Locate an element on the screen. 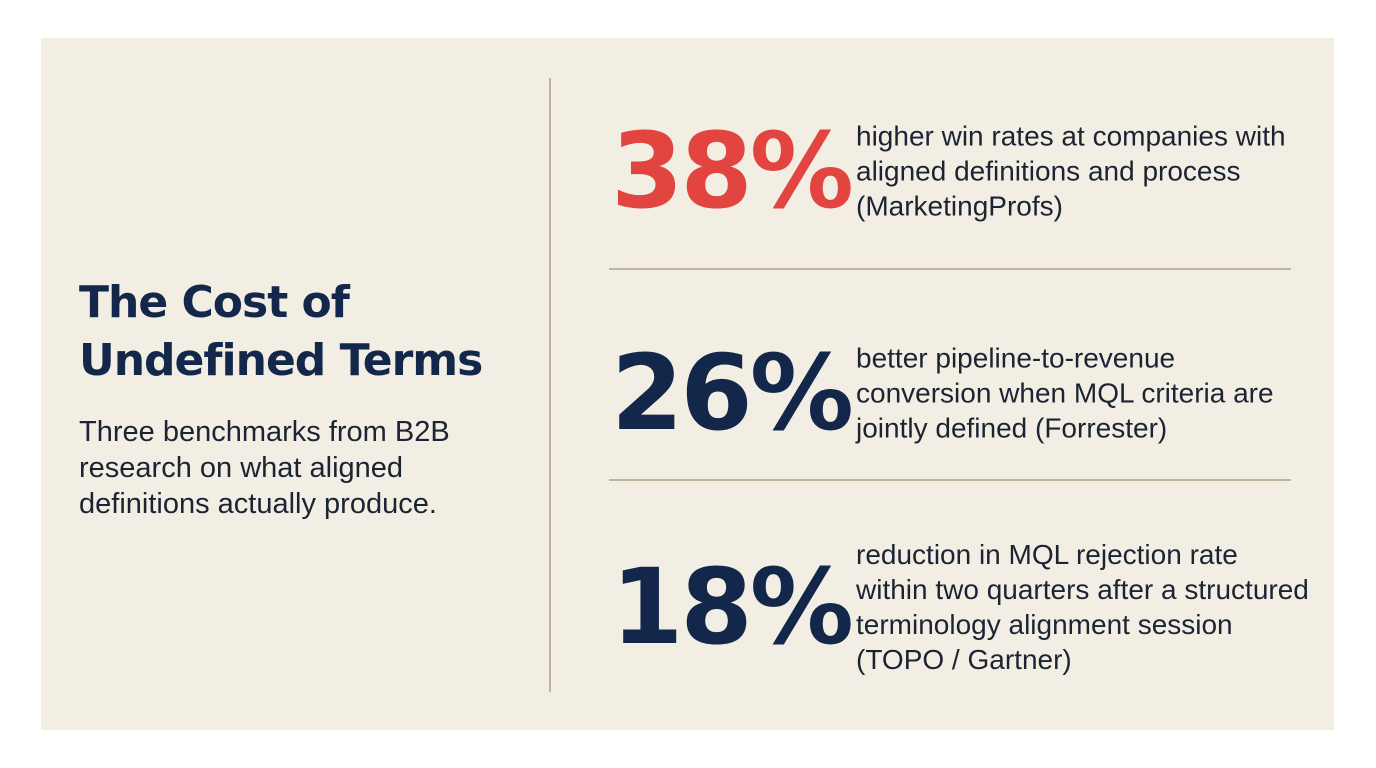 This screenshot has width=1376, height=768. stat-value: 18% is located at coordinates (732, 607).